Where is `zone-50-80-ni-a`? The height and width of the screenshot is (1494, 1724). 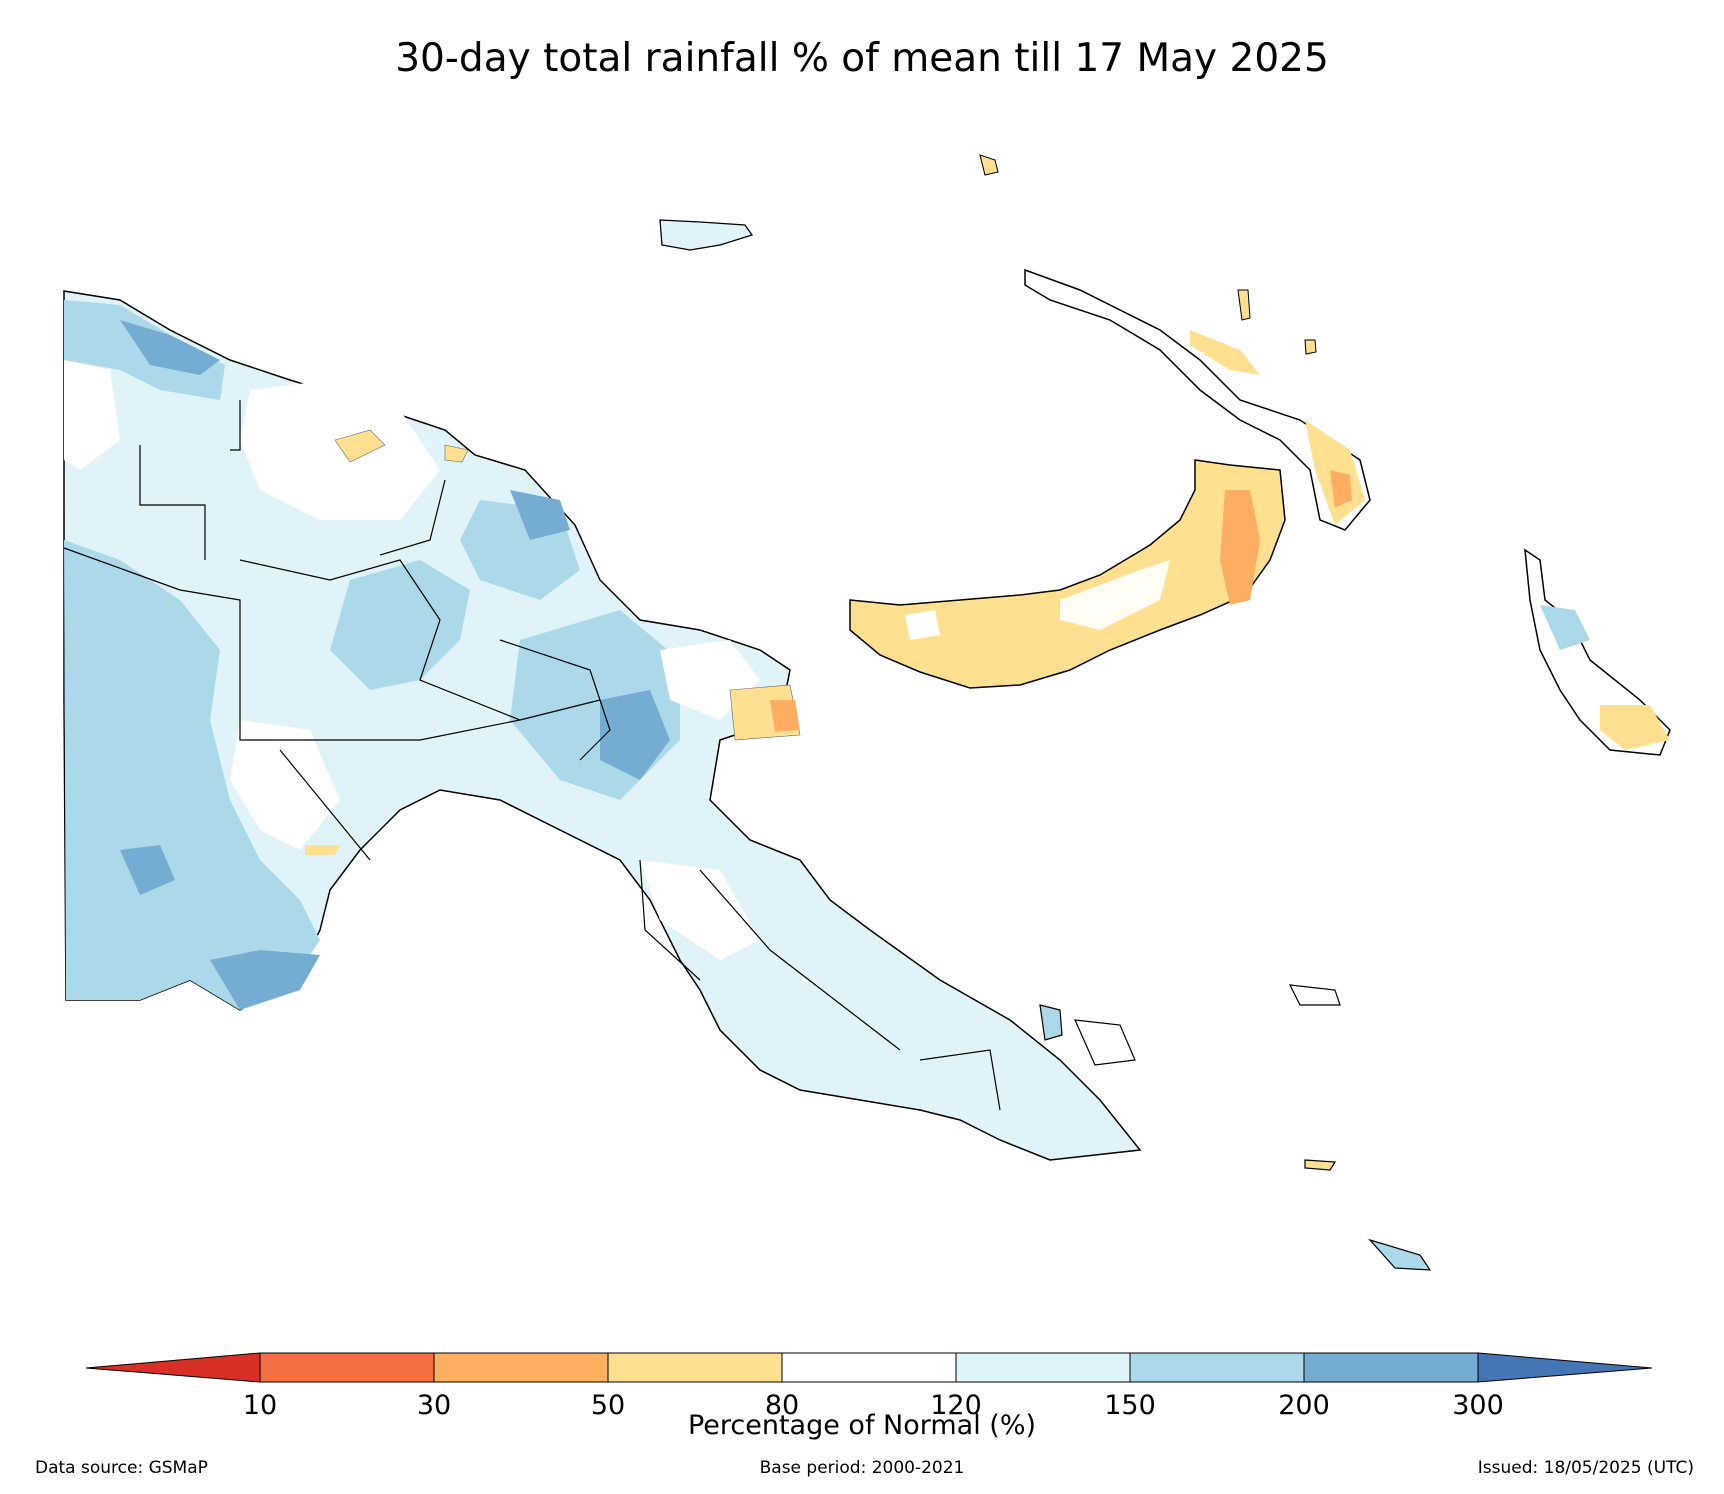
zone-50-80-ni-a is located at coordinates (1225, 352).